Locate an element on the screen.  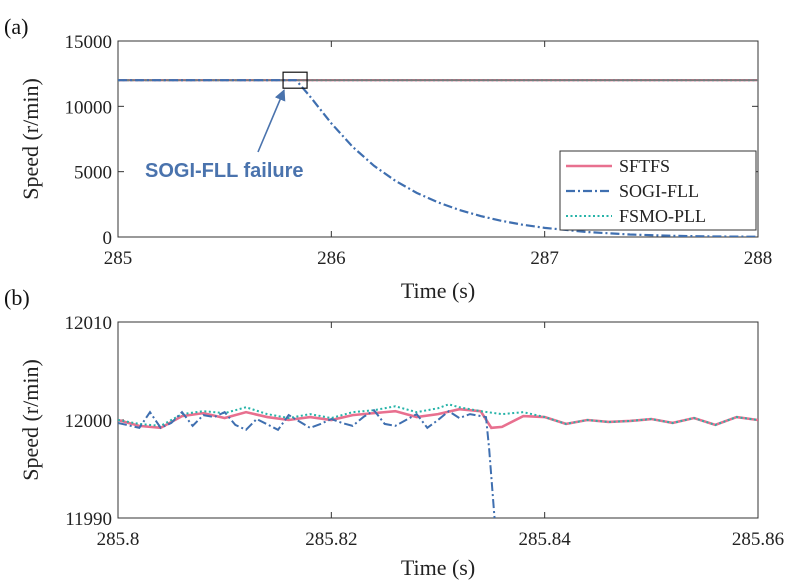
y-tick-label: 15000 is located at coordinates (89, 42).